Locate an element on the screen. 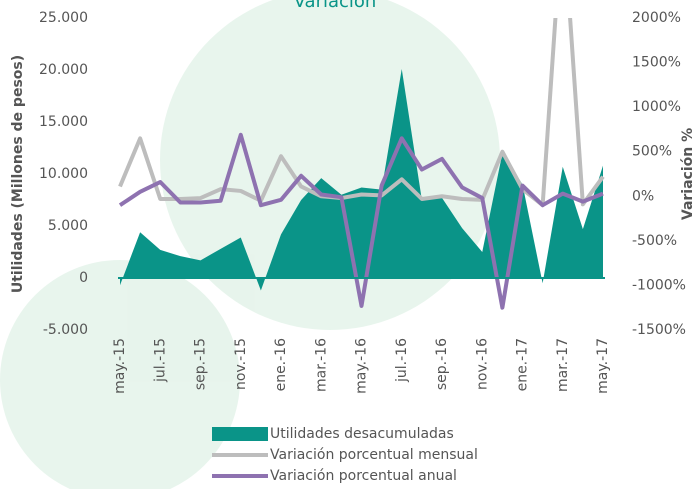 The height and width of the screenshot is (489, 699). y2-tick-label: -1500% is located at coordinates (659, 330).